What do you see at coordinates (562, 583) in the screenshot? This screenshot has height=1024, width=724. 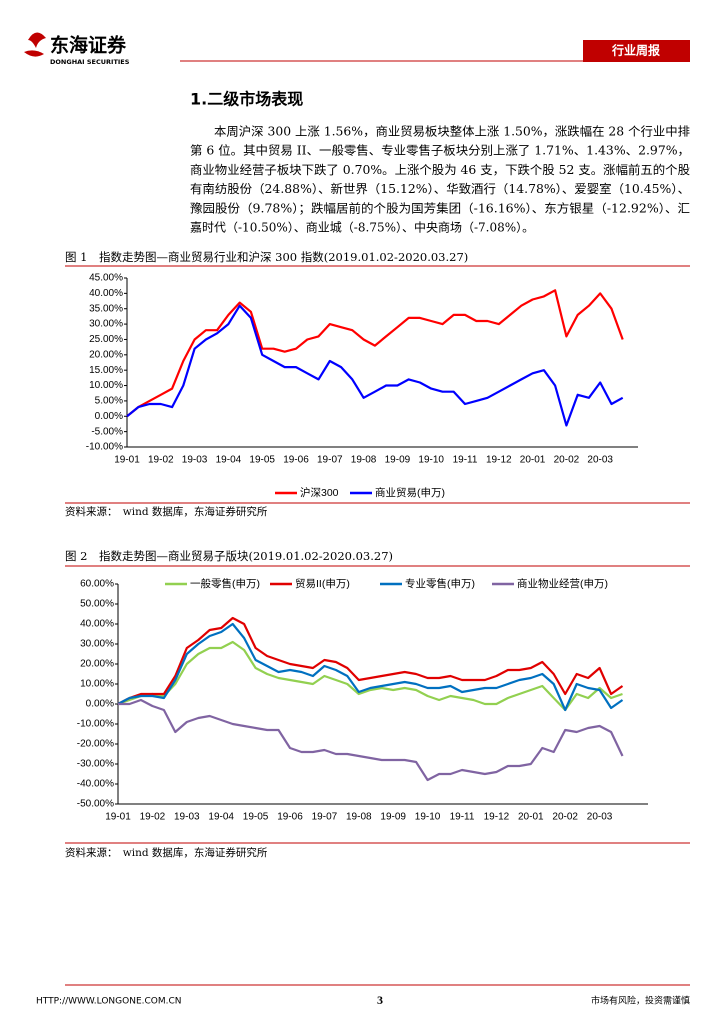 I see `legend-label: 商业物业经营(申万)` at bounding box center [562, 583].